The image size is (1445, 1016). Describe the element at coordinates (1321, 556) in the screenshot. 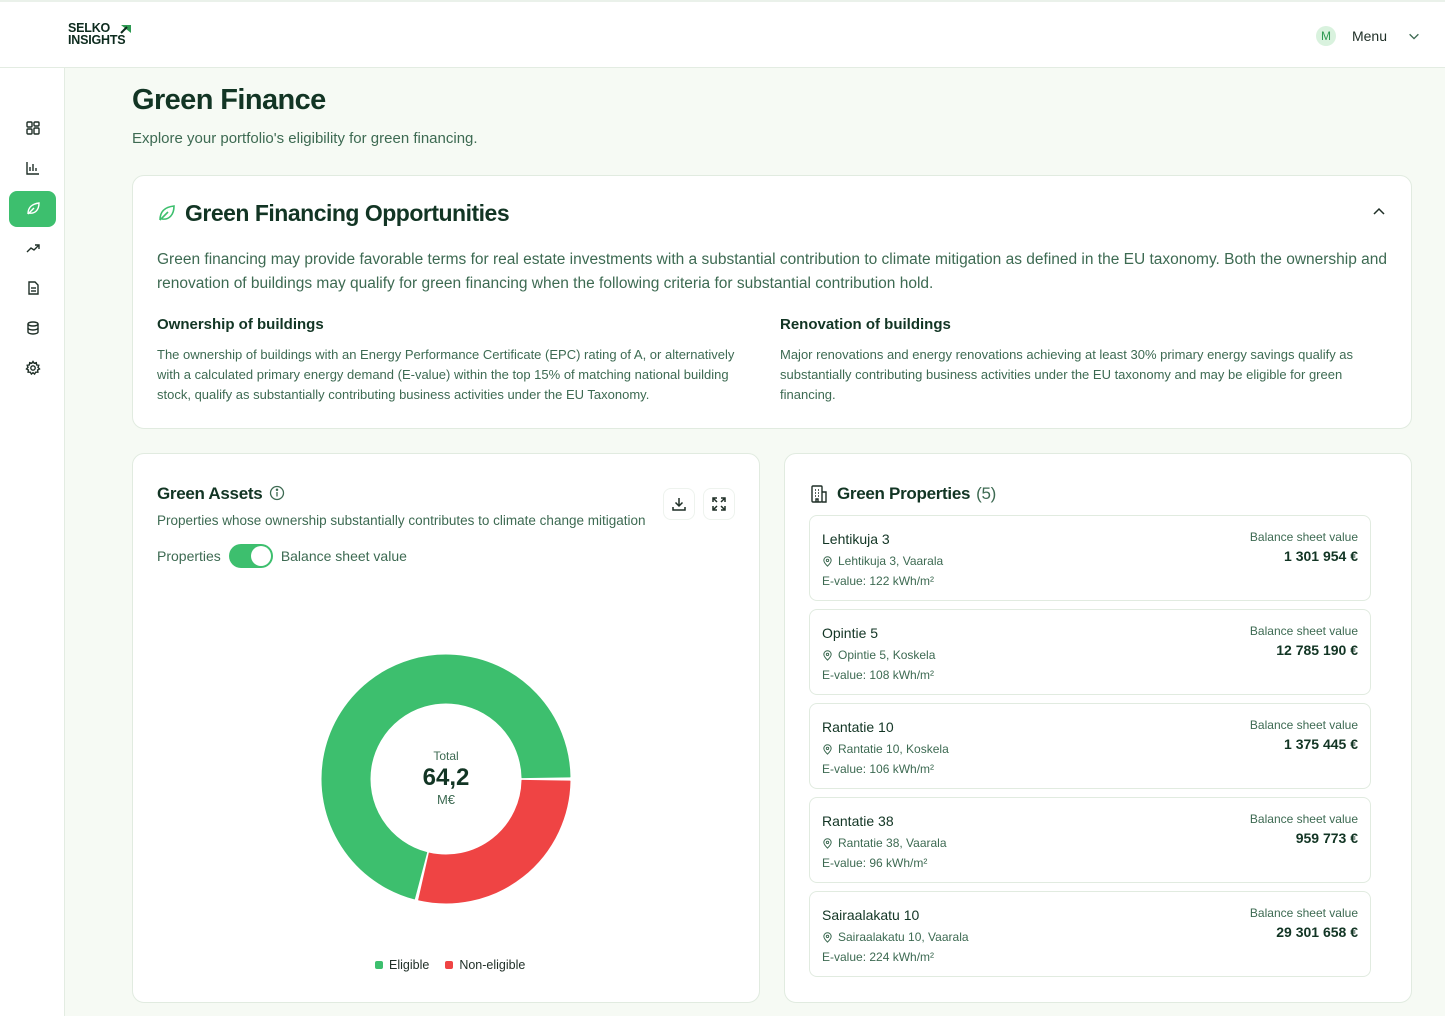

I see `balance-sheet-value: 1 301 954 €` at that location.